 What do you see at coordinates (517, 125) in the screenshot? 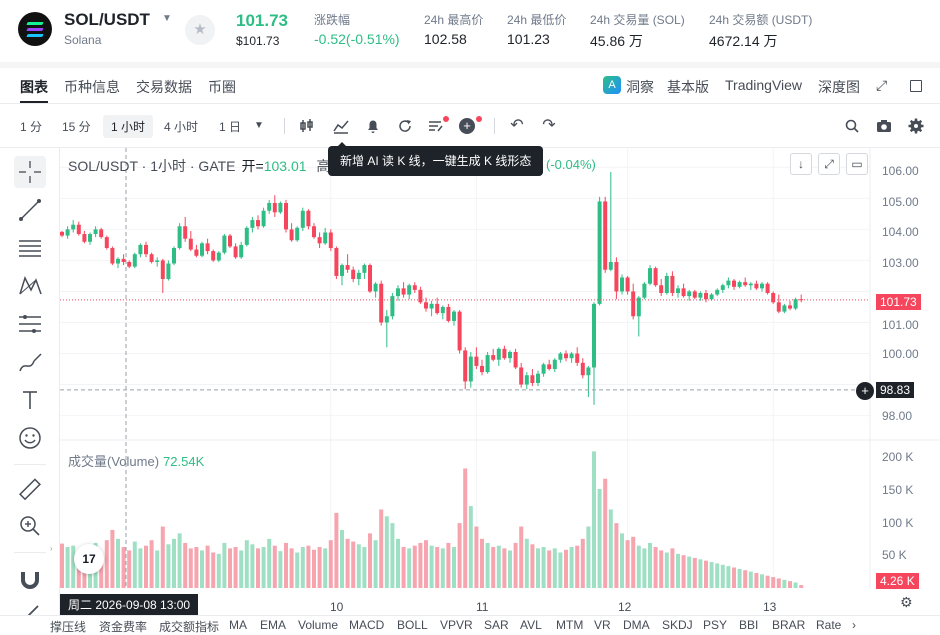
I see `undo-icon: ↶` at bounding box center [517, 125].